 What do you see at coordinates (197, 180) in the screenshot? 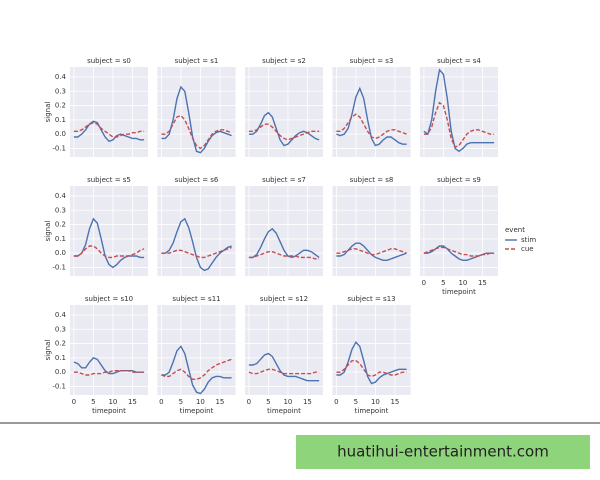
I see `panel-title: subject = s6` at bounding box center [197, 180].